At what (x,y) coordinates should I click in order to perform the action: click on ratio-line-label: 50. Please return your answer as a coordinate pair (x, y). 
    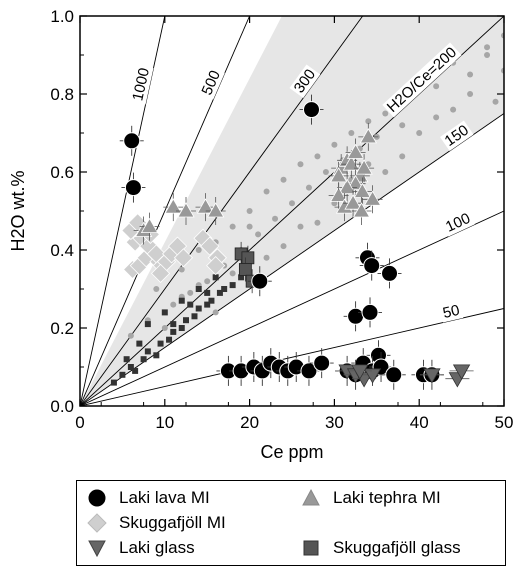
    Looking at the image, I should click on (451, 312).